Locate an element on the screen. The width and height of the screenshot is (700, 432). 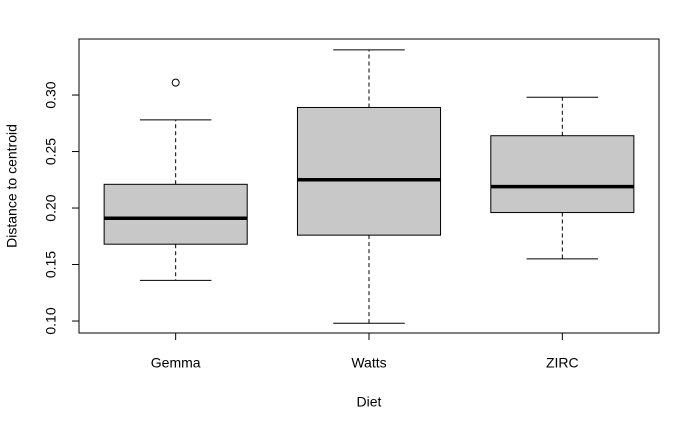
y-tick-label: 0.20 is located at coordinates (51, 207).